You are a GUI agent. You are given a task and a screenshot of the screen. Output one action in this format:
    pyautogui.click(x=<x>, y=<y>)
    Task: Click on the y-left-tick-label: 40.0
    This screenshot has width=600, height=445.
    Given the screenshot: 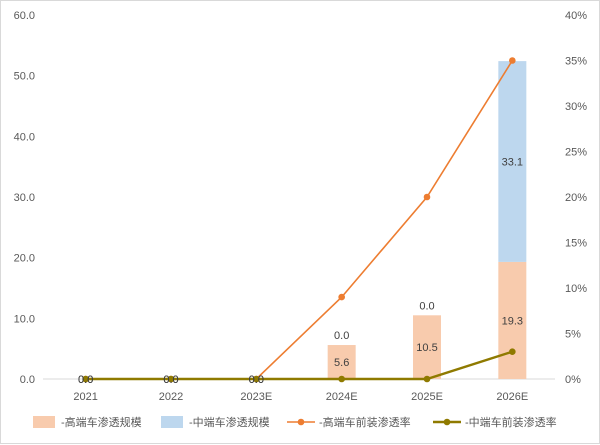 What is the action you would take?
    pyautogui.click(x=24, y=137)
    